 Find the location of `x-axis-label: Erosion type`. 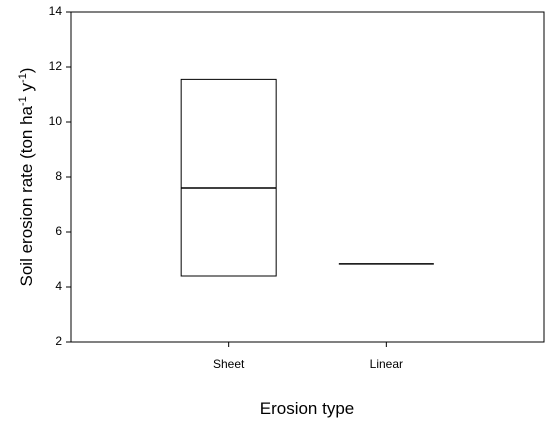

x-axis-label: Erosion type is located at coordinates (307, 408).